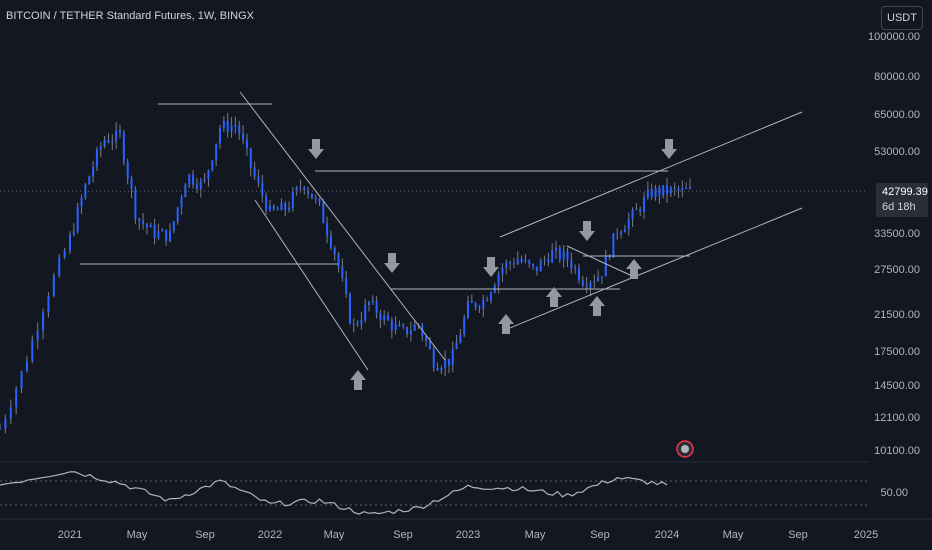  Describe the element at coordinates (897, 351) in the screenshot. I see `price-tick-label: 17500.00` at that location.